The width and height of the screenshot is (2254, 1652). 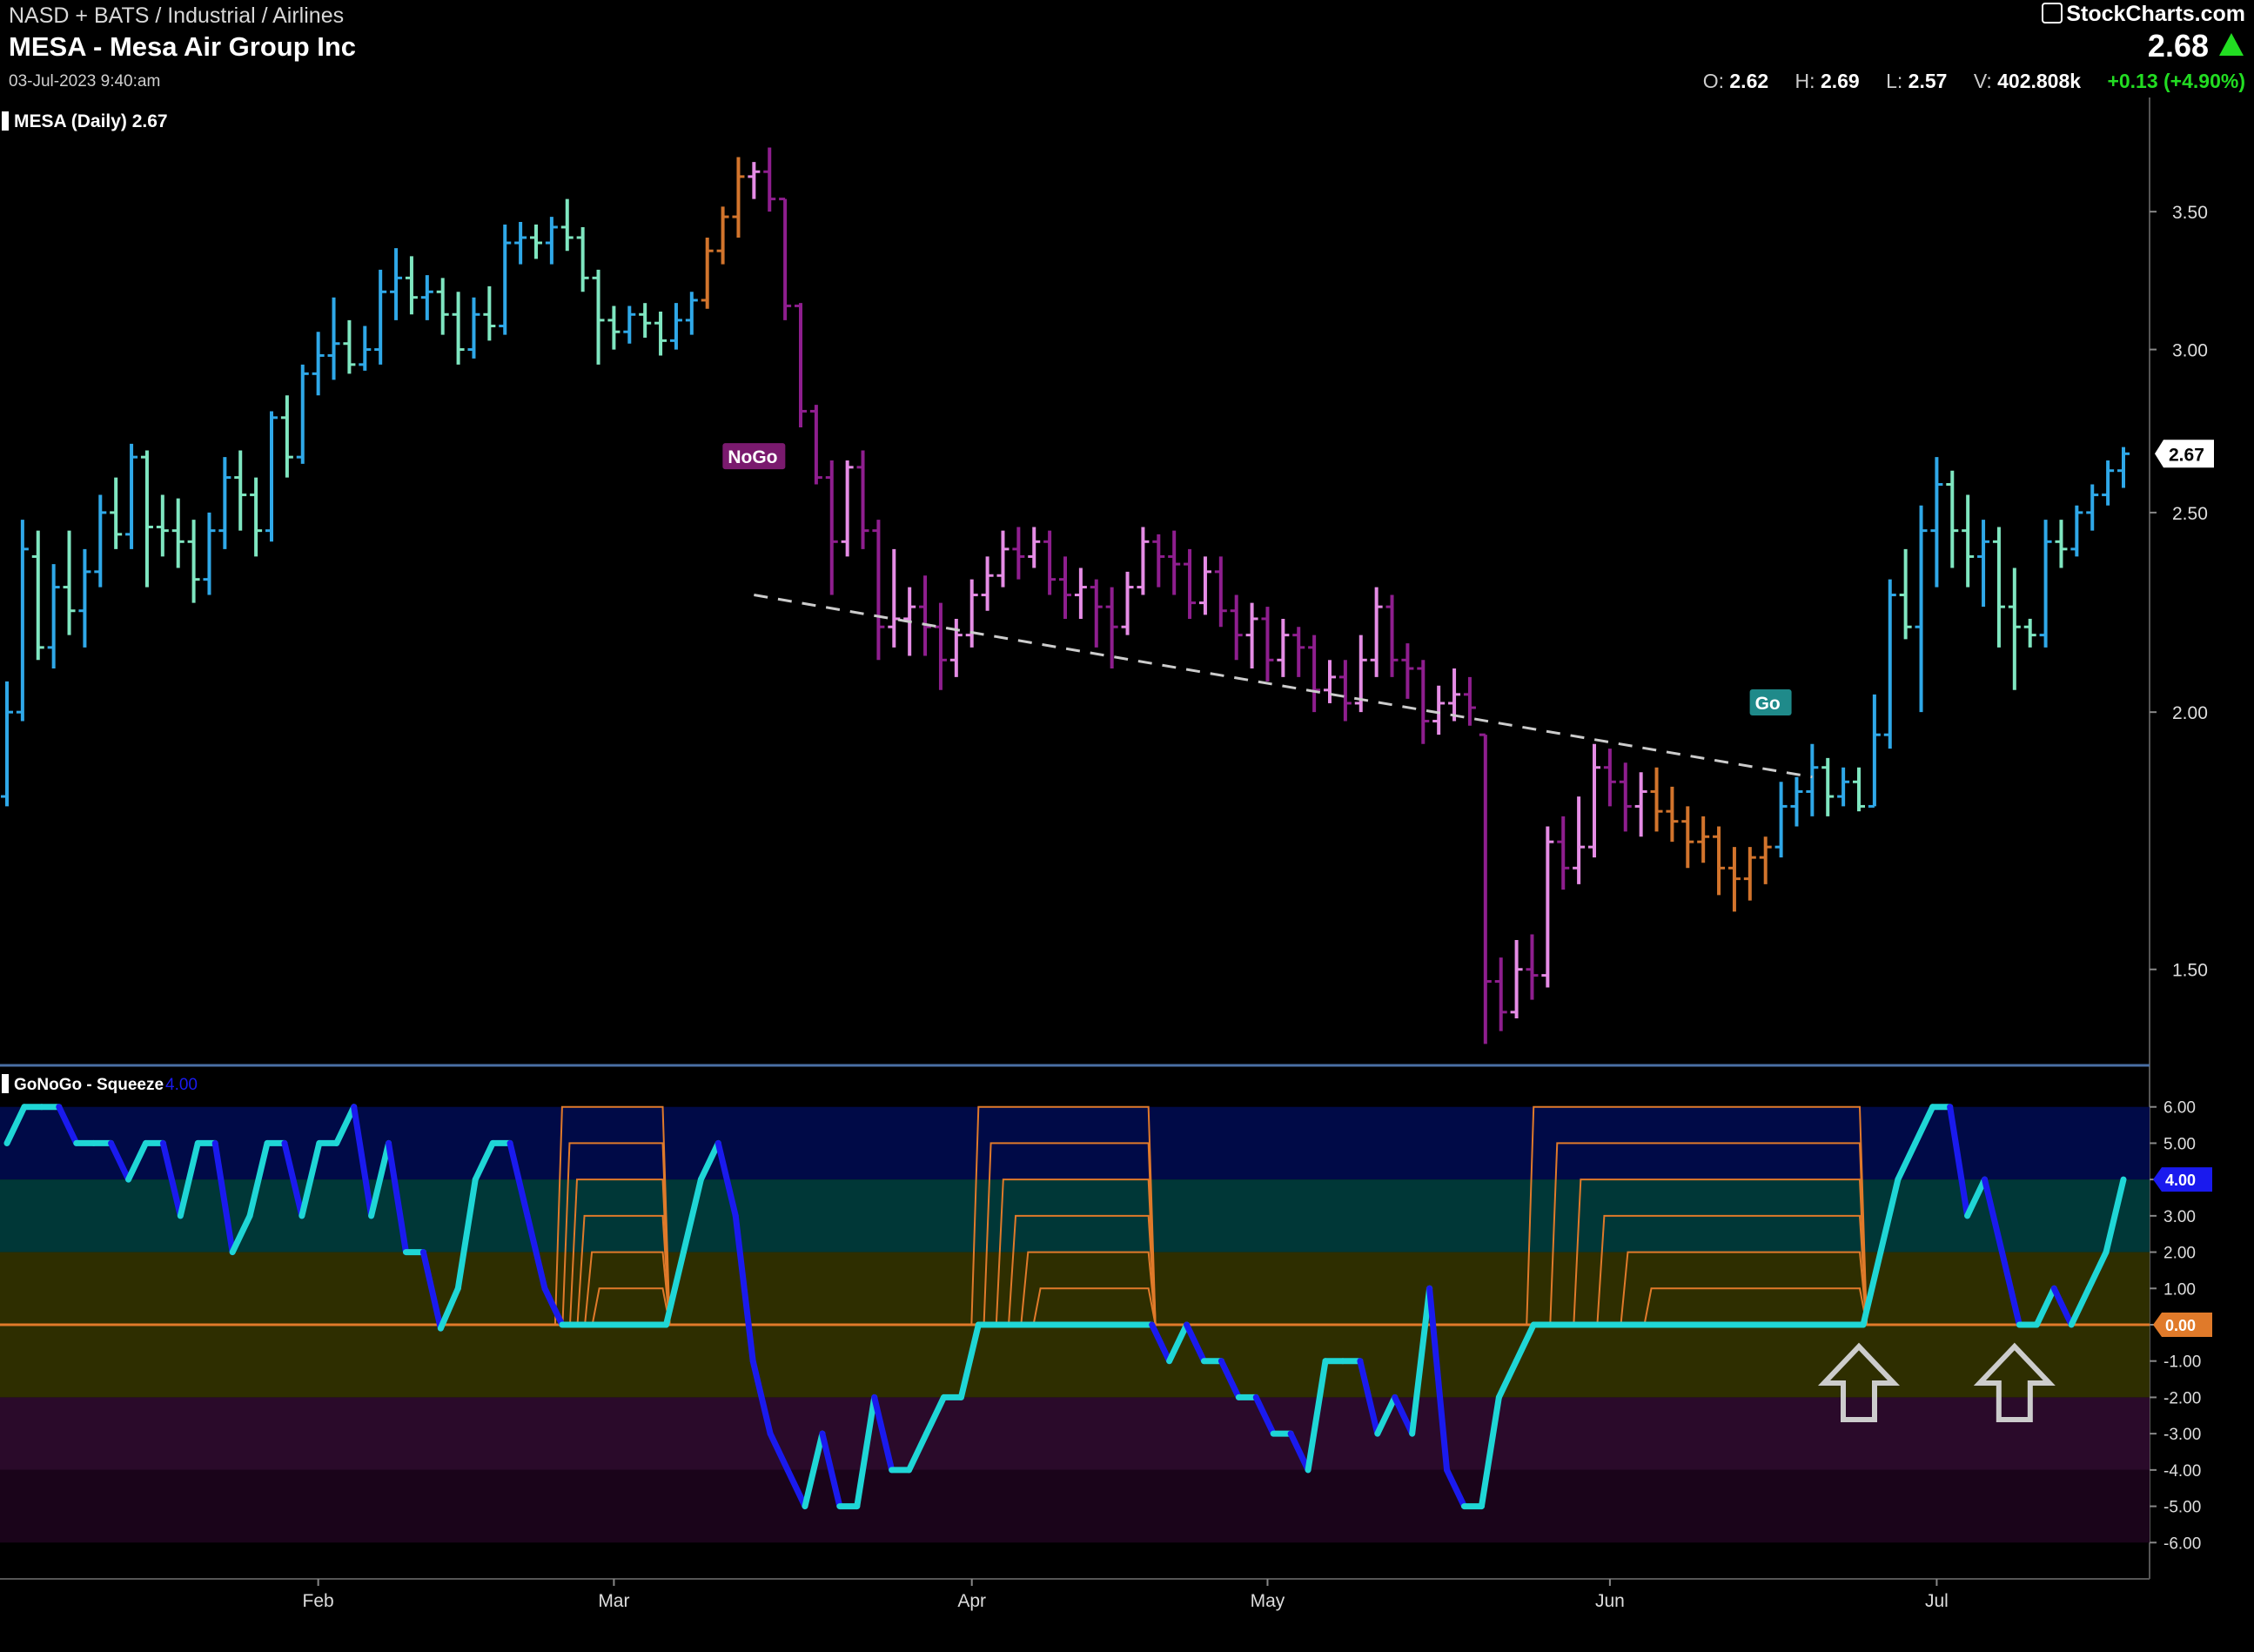 What do you see at coordinates (1840, 81) in the screenshot?
I see `high-value: 2.69` at bounding box center [1840, 81].